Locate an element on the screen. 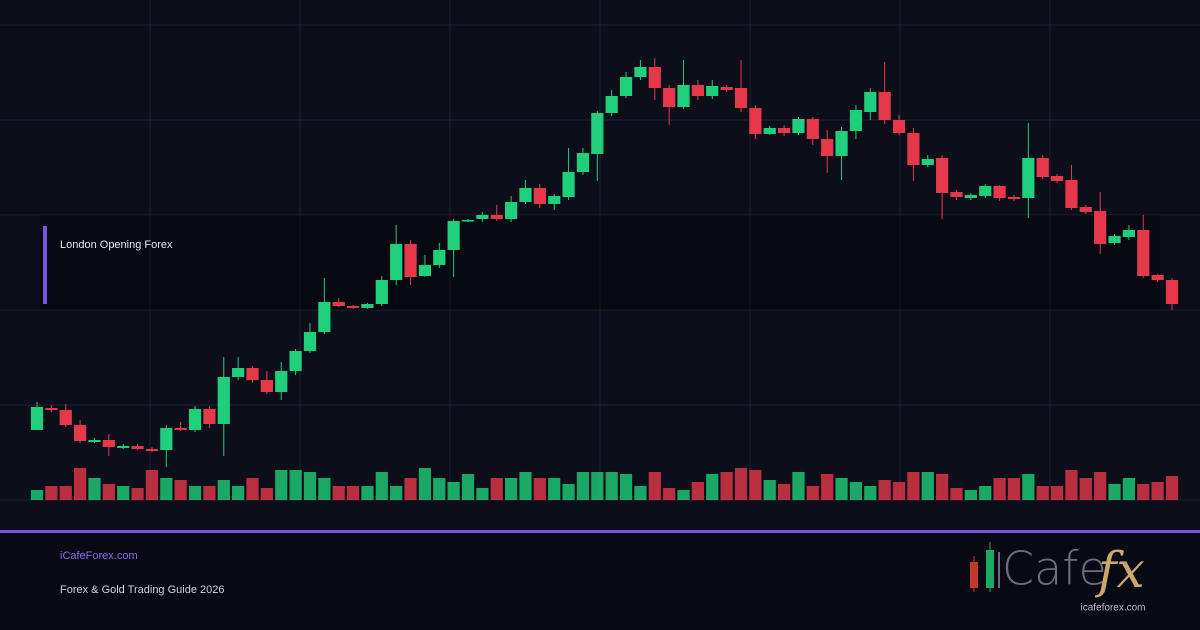 The width and height of the screenshot is (1200, 630). logo-accent: fx is located at coordinates (1119, 570).